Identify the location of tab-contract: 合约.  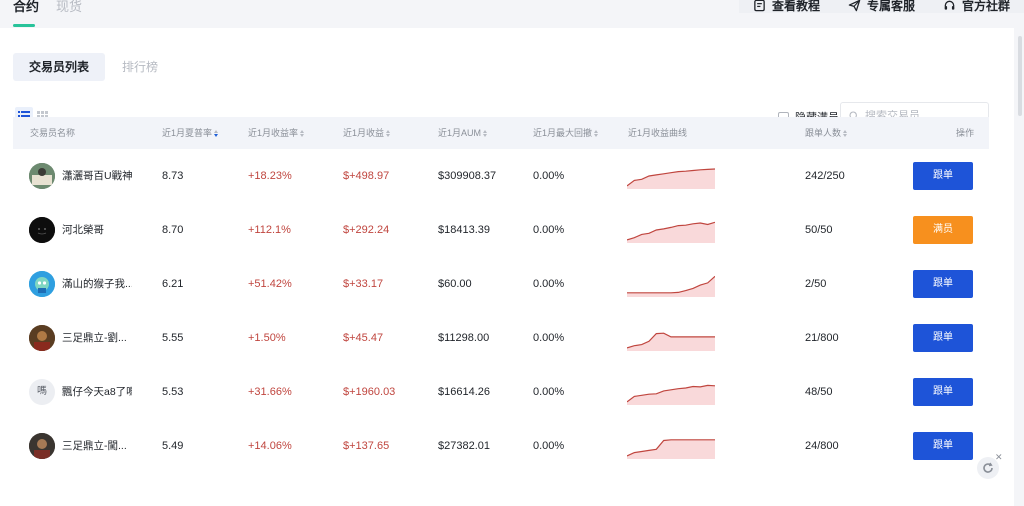
(26, 7).